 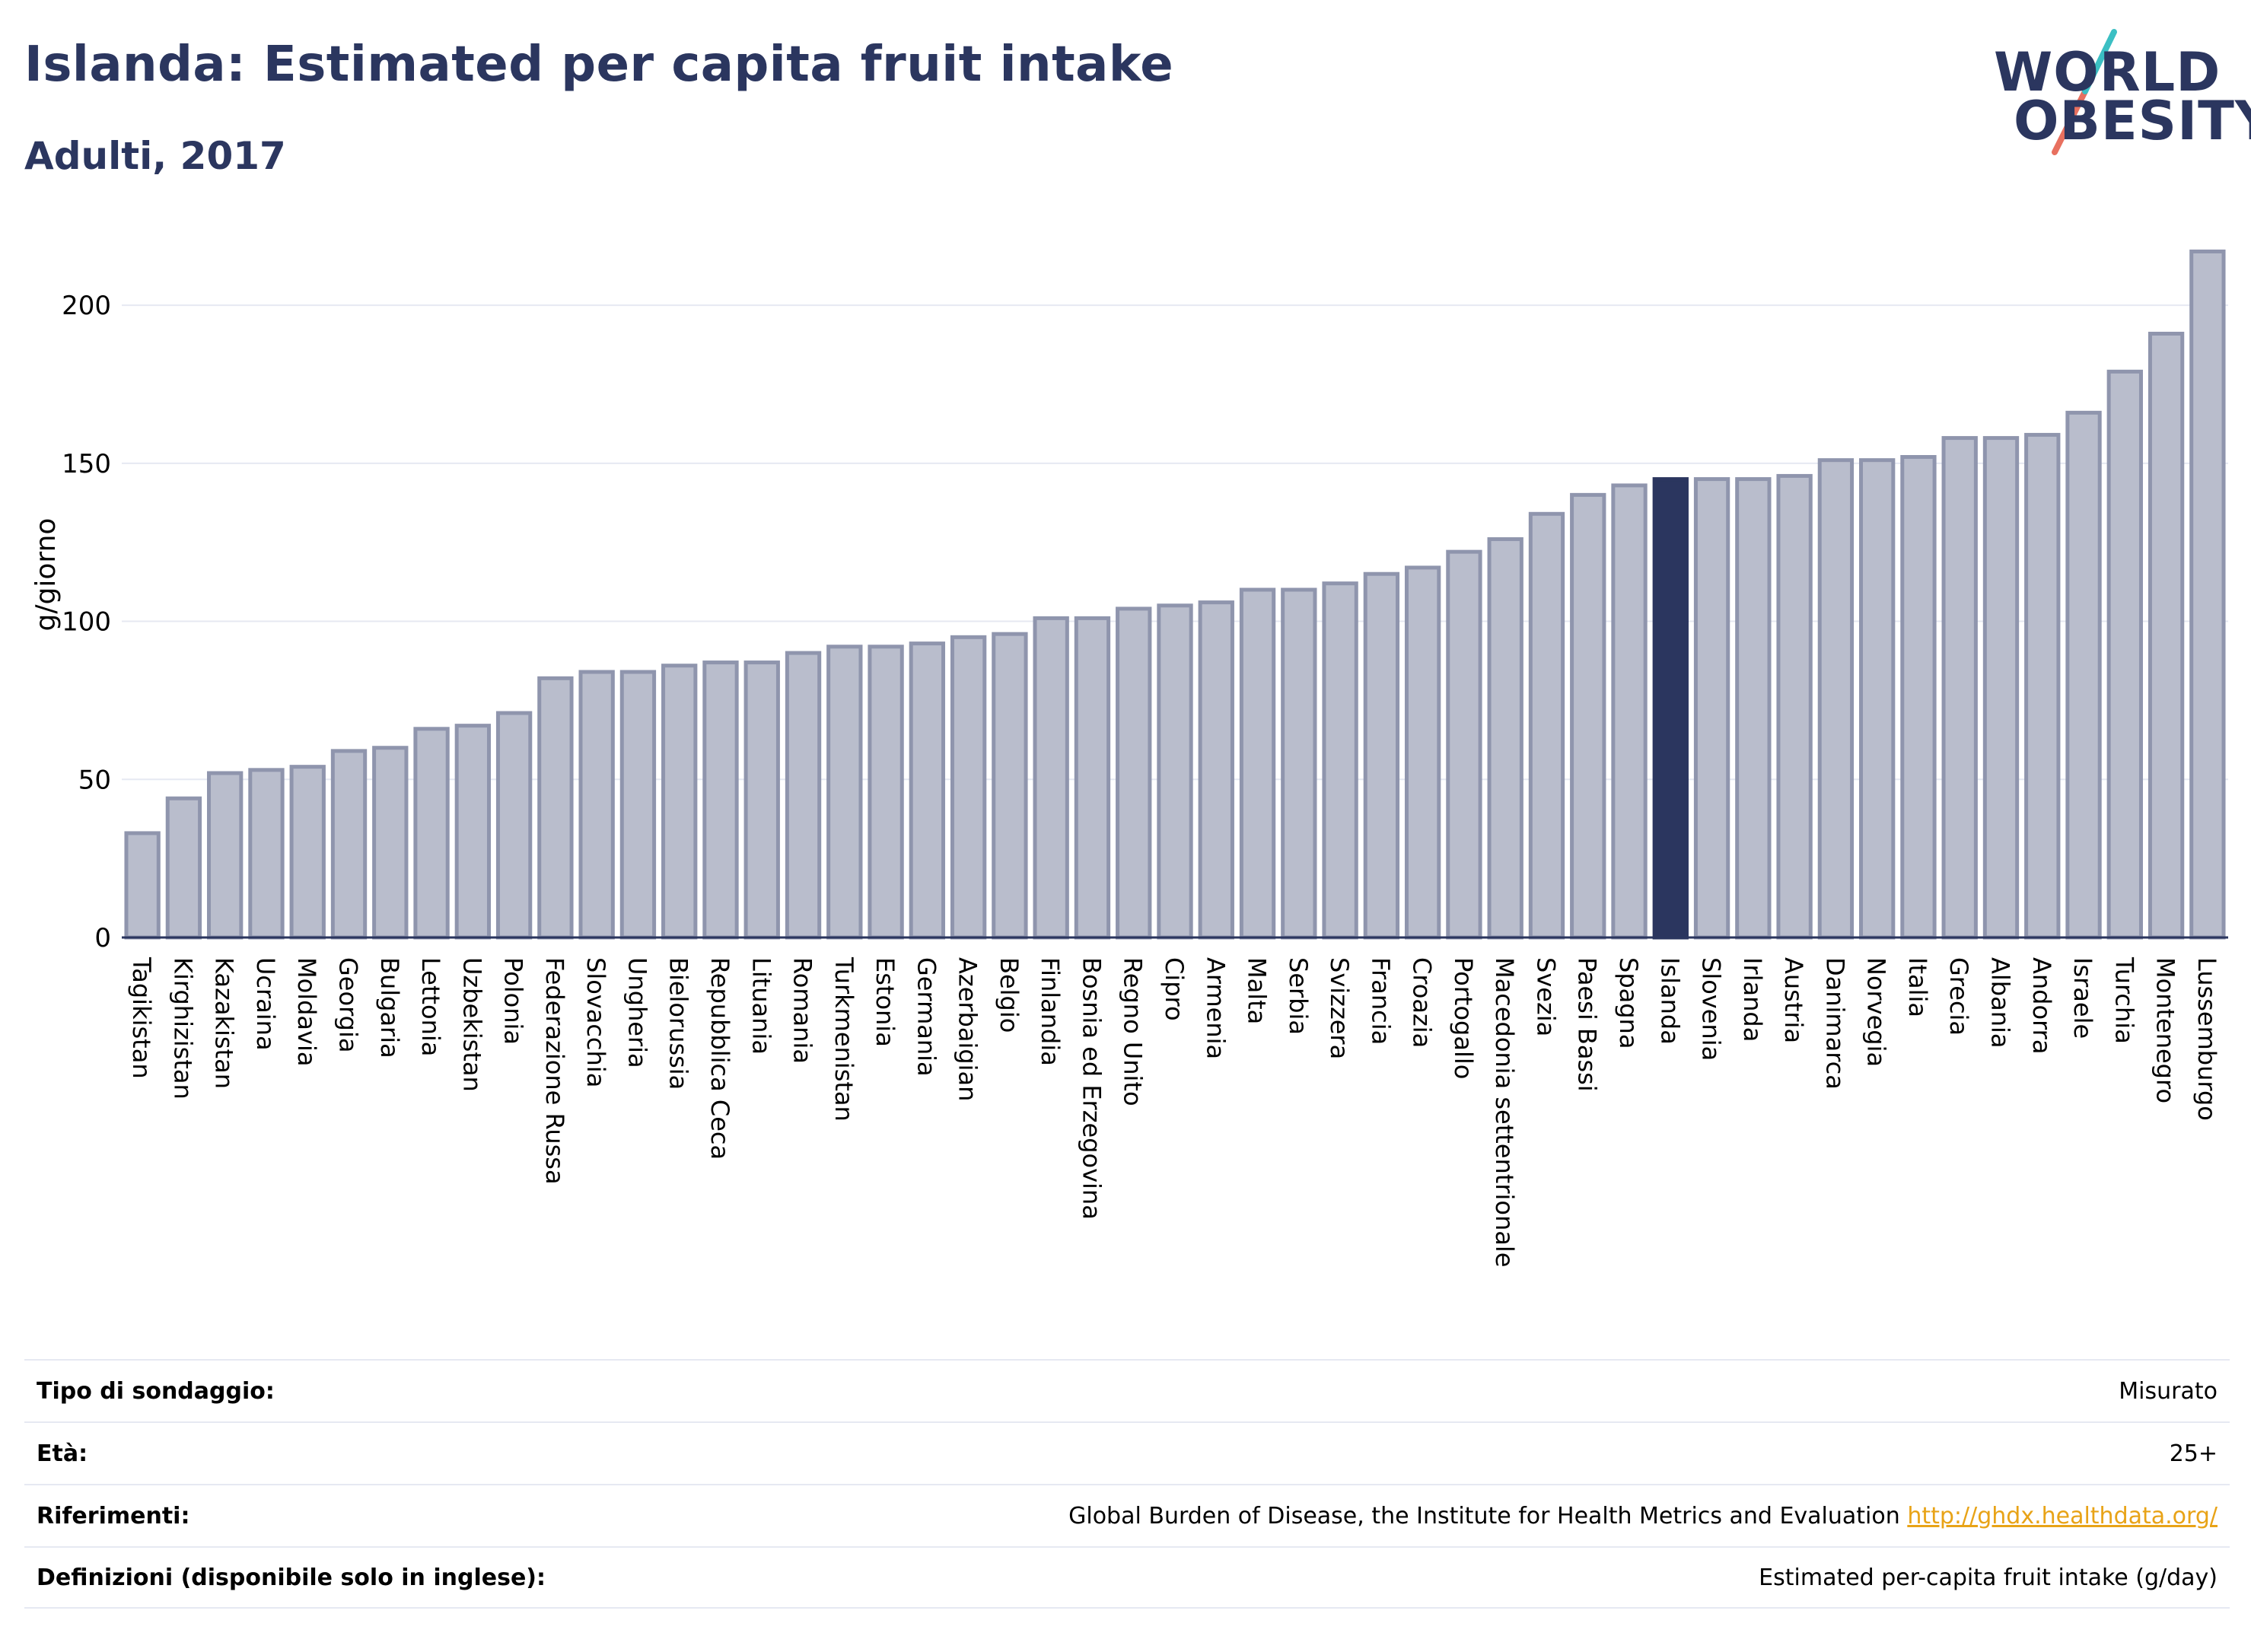 I want to click on x-tick-label: Norvegia, so click(x=1876, y=1012).